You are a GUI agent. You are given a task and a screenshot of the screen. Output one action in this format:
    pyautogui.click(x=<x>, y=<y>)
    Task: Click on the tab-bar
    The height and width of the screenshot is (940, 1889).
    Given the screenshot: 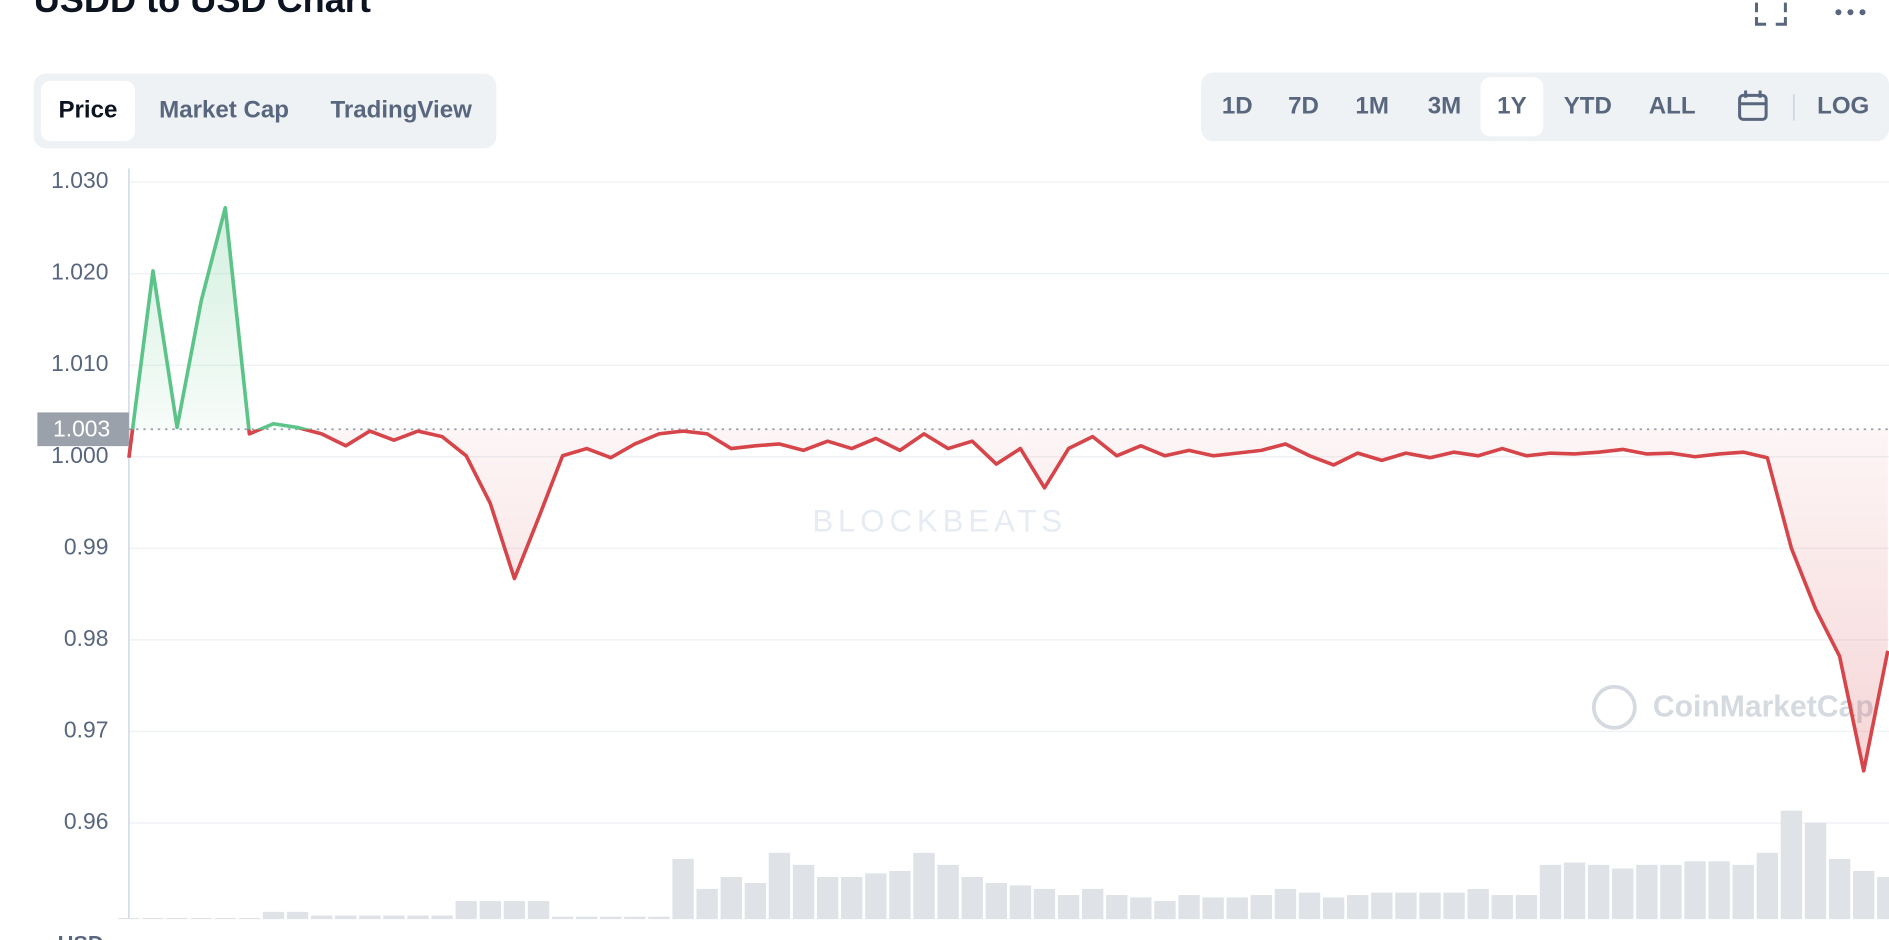 What is the action you would take?
    pyautogui.click(x=265, y=111)
    